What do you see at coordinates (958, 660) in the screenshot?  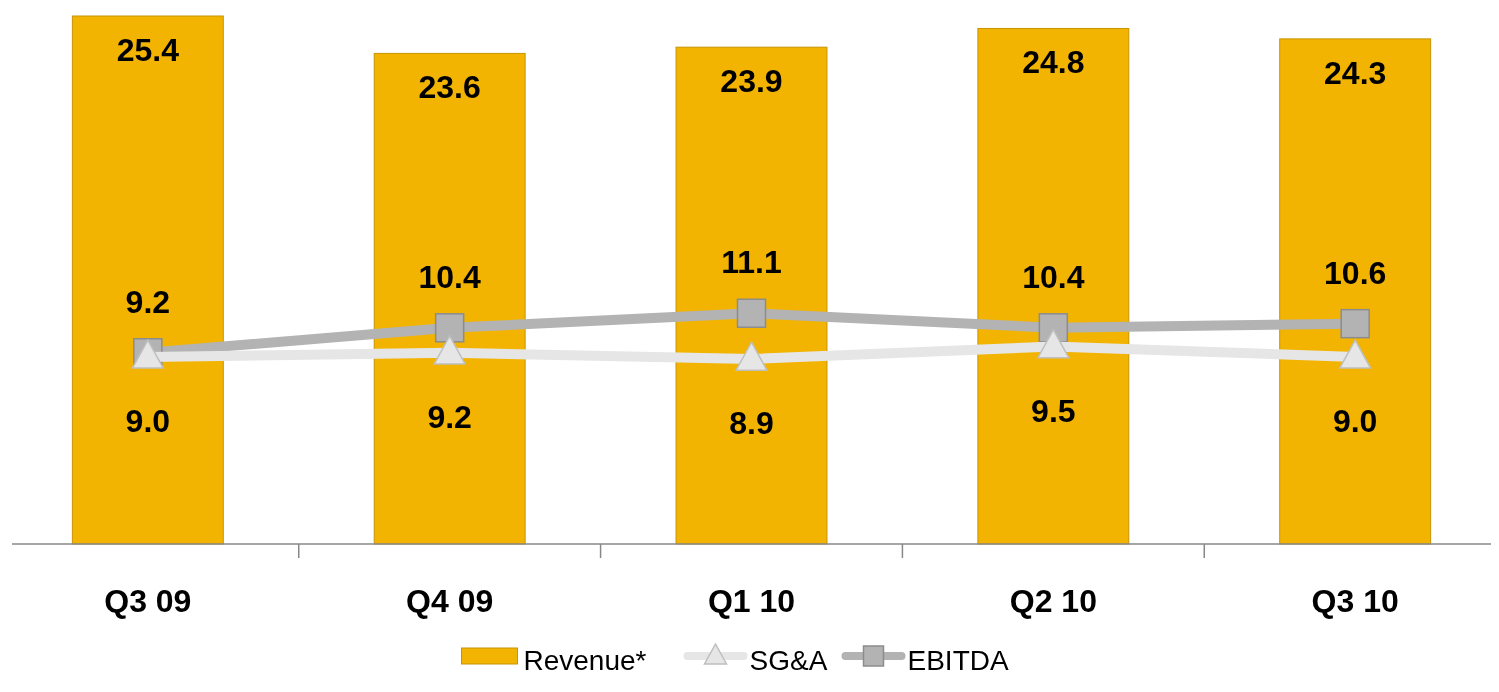 I see `legend-label: EBITDA` at bounding box center [958, 660].